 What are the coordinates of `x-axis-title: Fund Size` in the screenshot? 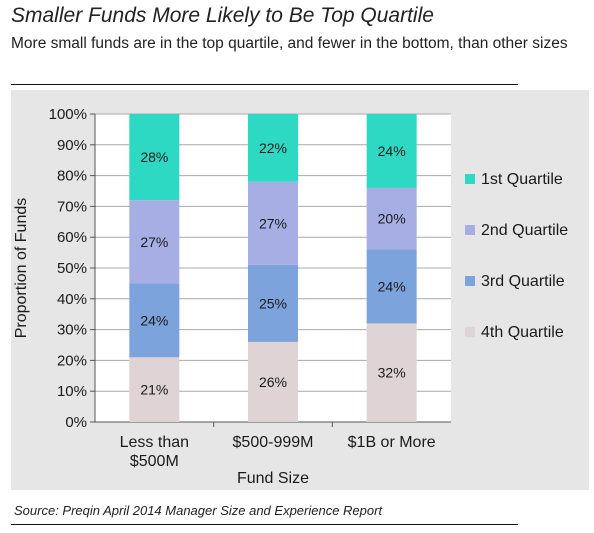 It's located at (273, 478).